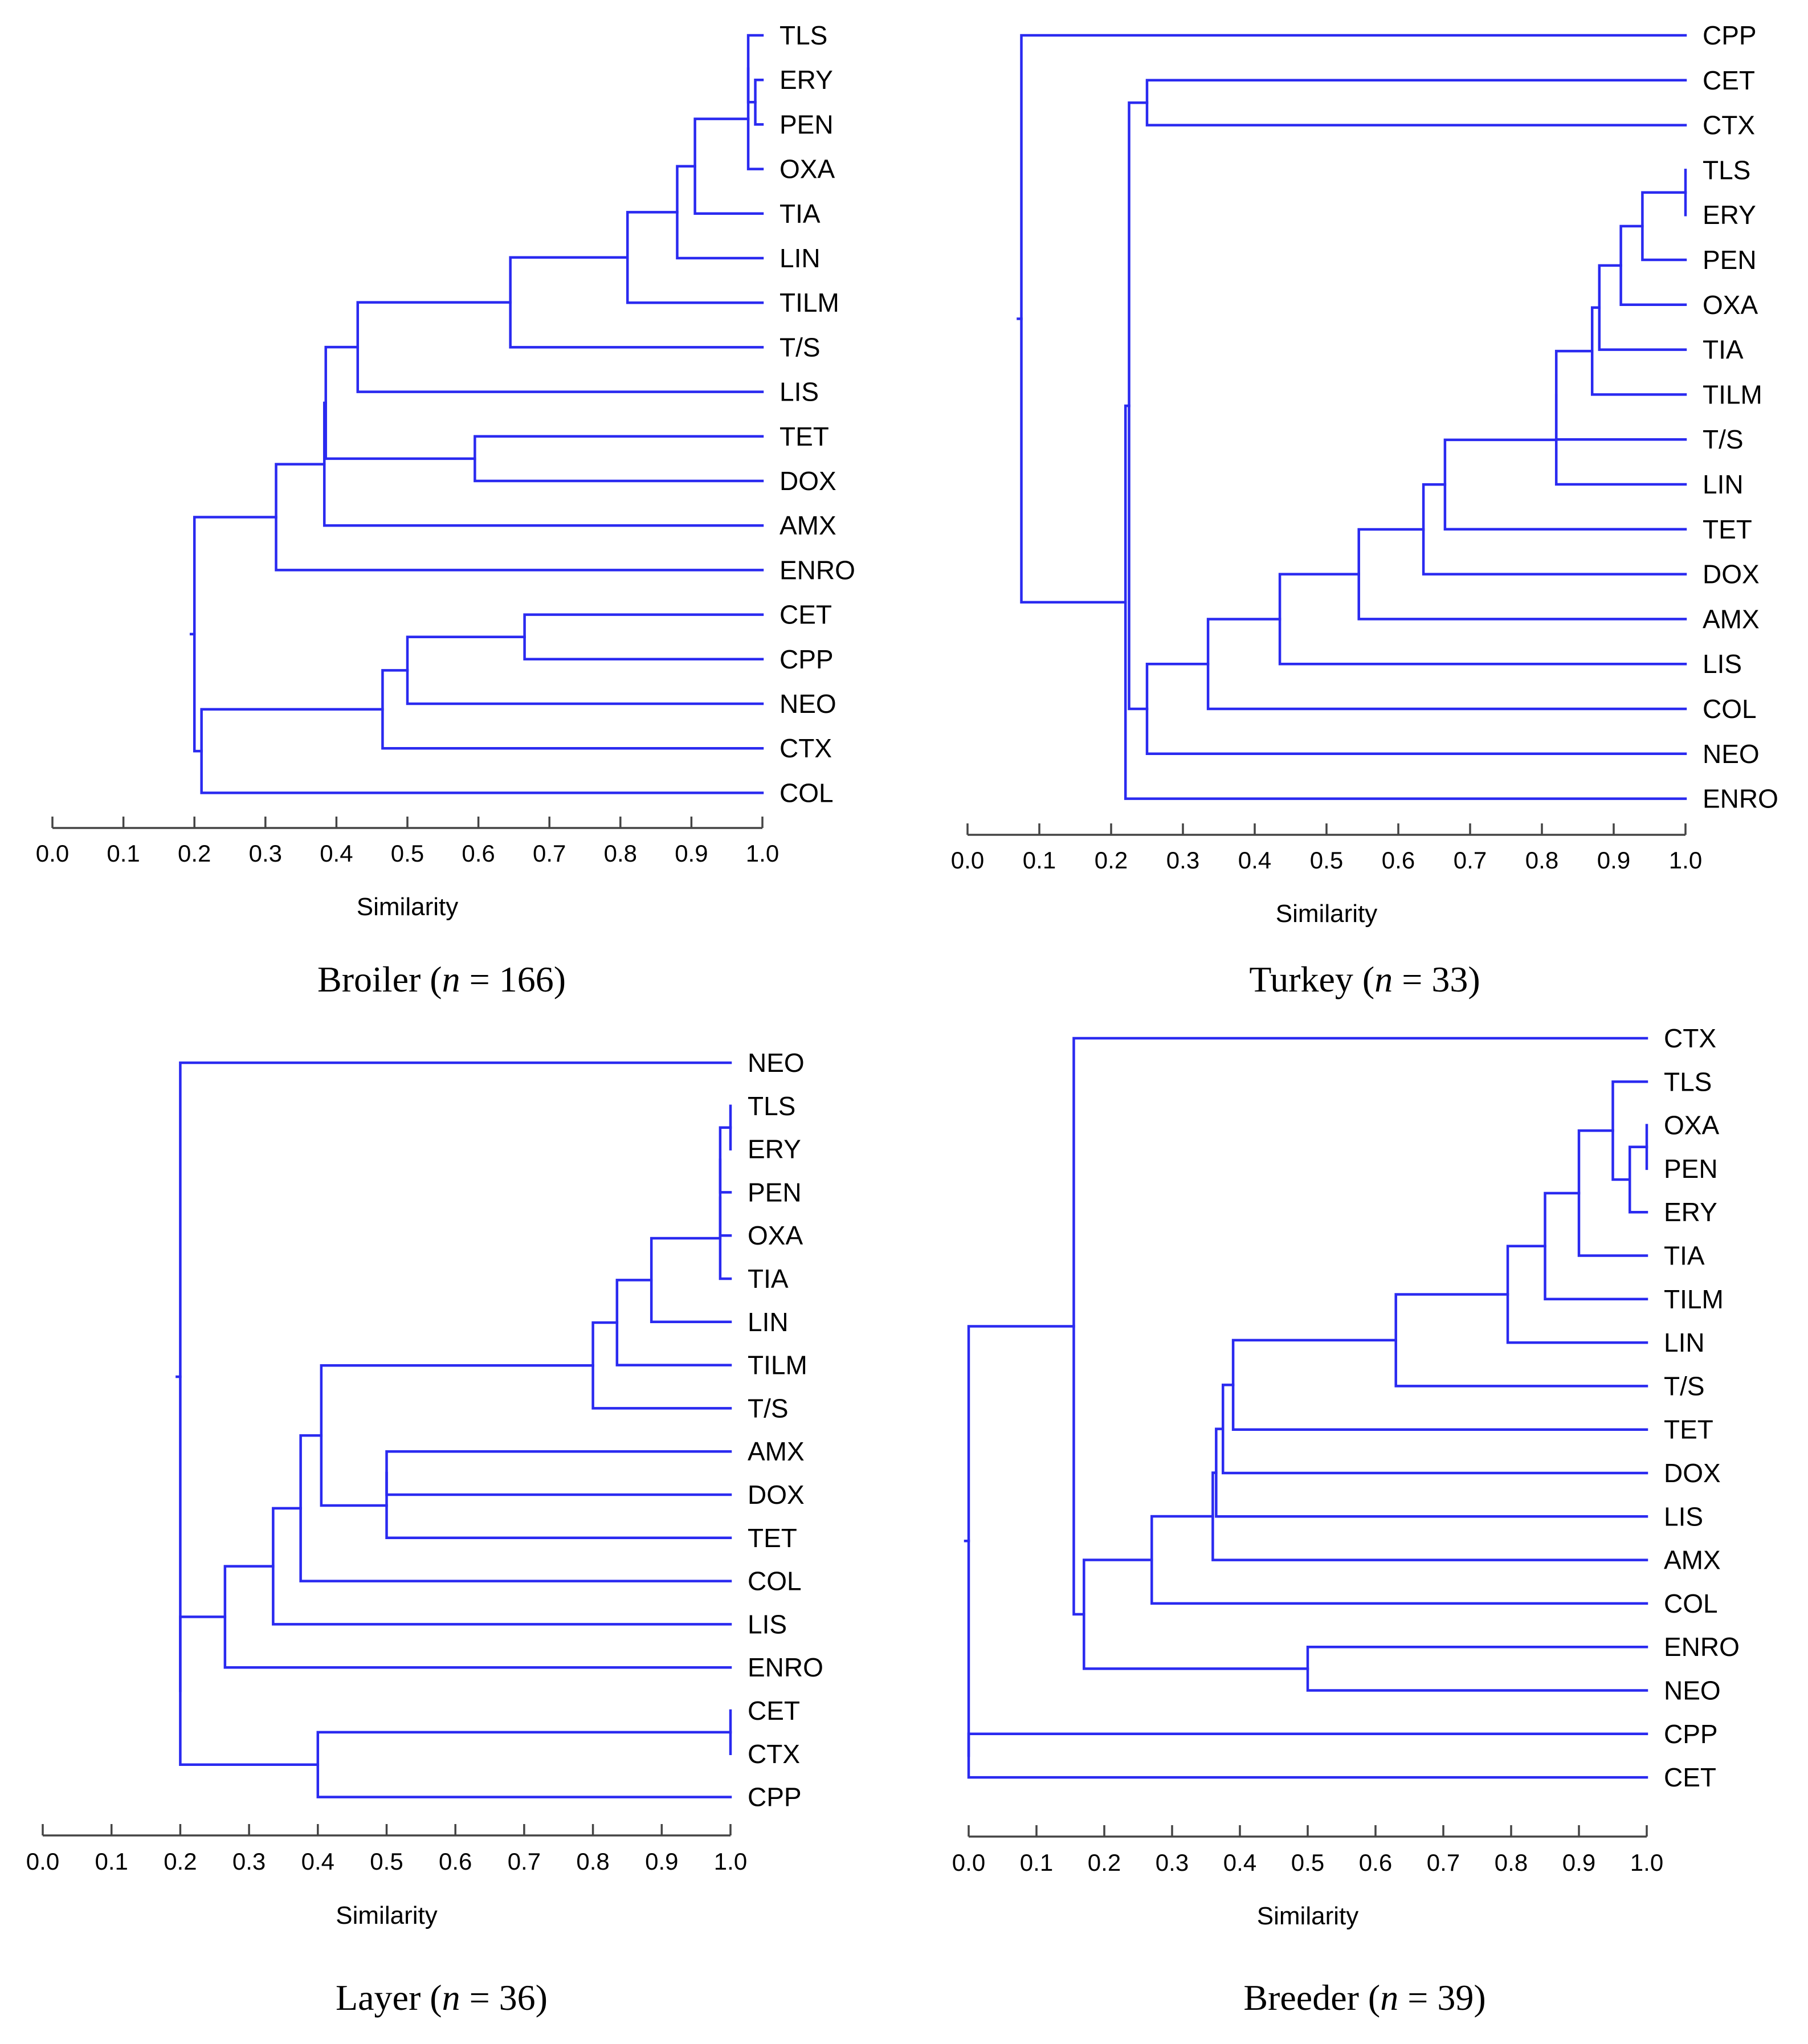  What do you see at coordinates (1365, 979) in the screenshot?
I see `panel-caption: Turkey (n = 33)` at bounding box center [1365, 979].